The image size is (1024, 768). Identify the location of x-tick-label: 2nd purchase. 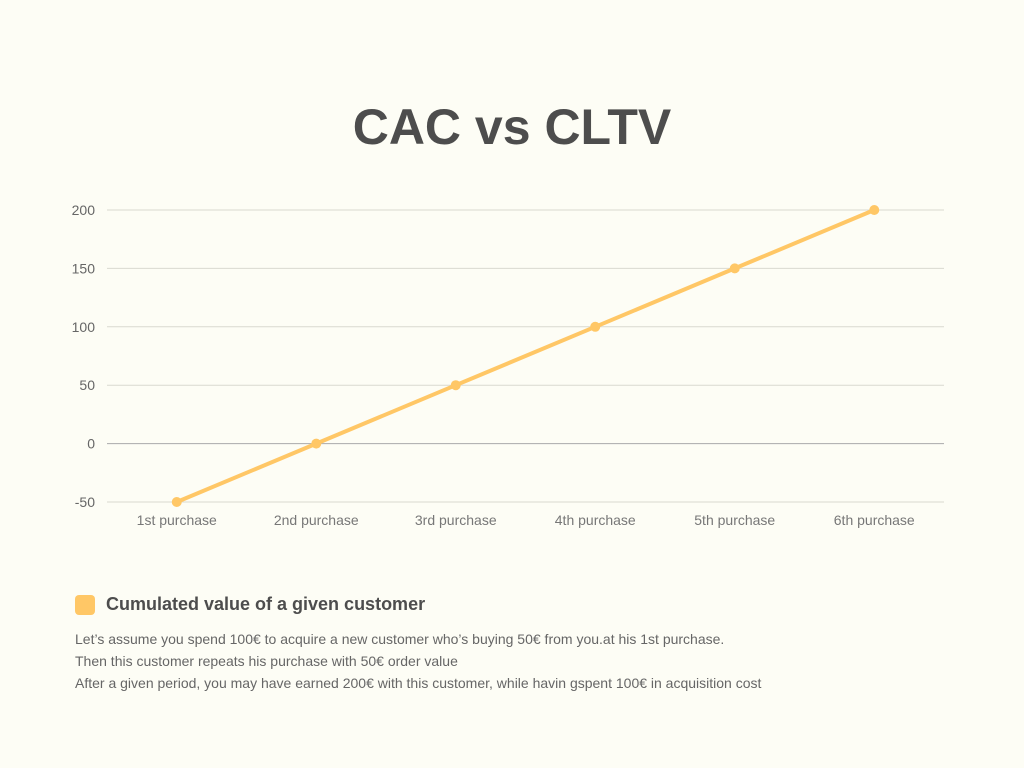
(316, 520).